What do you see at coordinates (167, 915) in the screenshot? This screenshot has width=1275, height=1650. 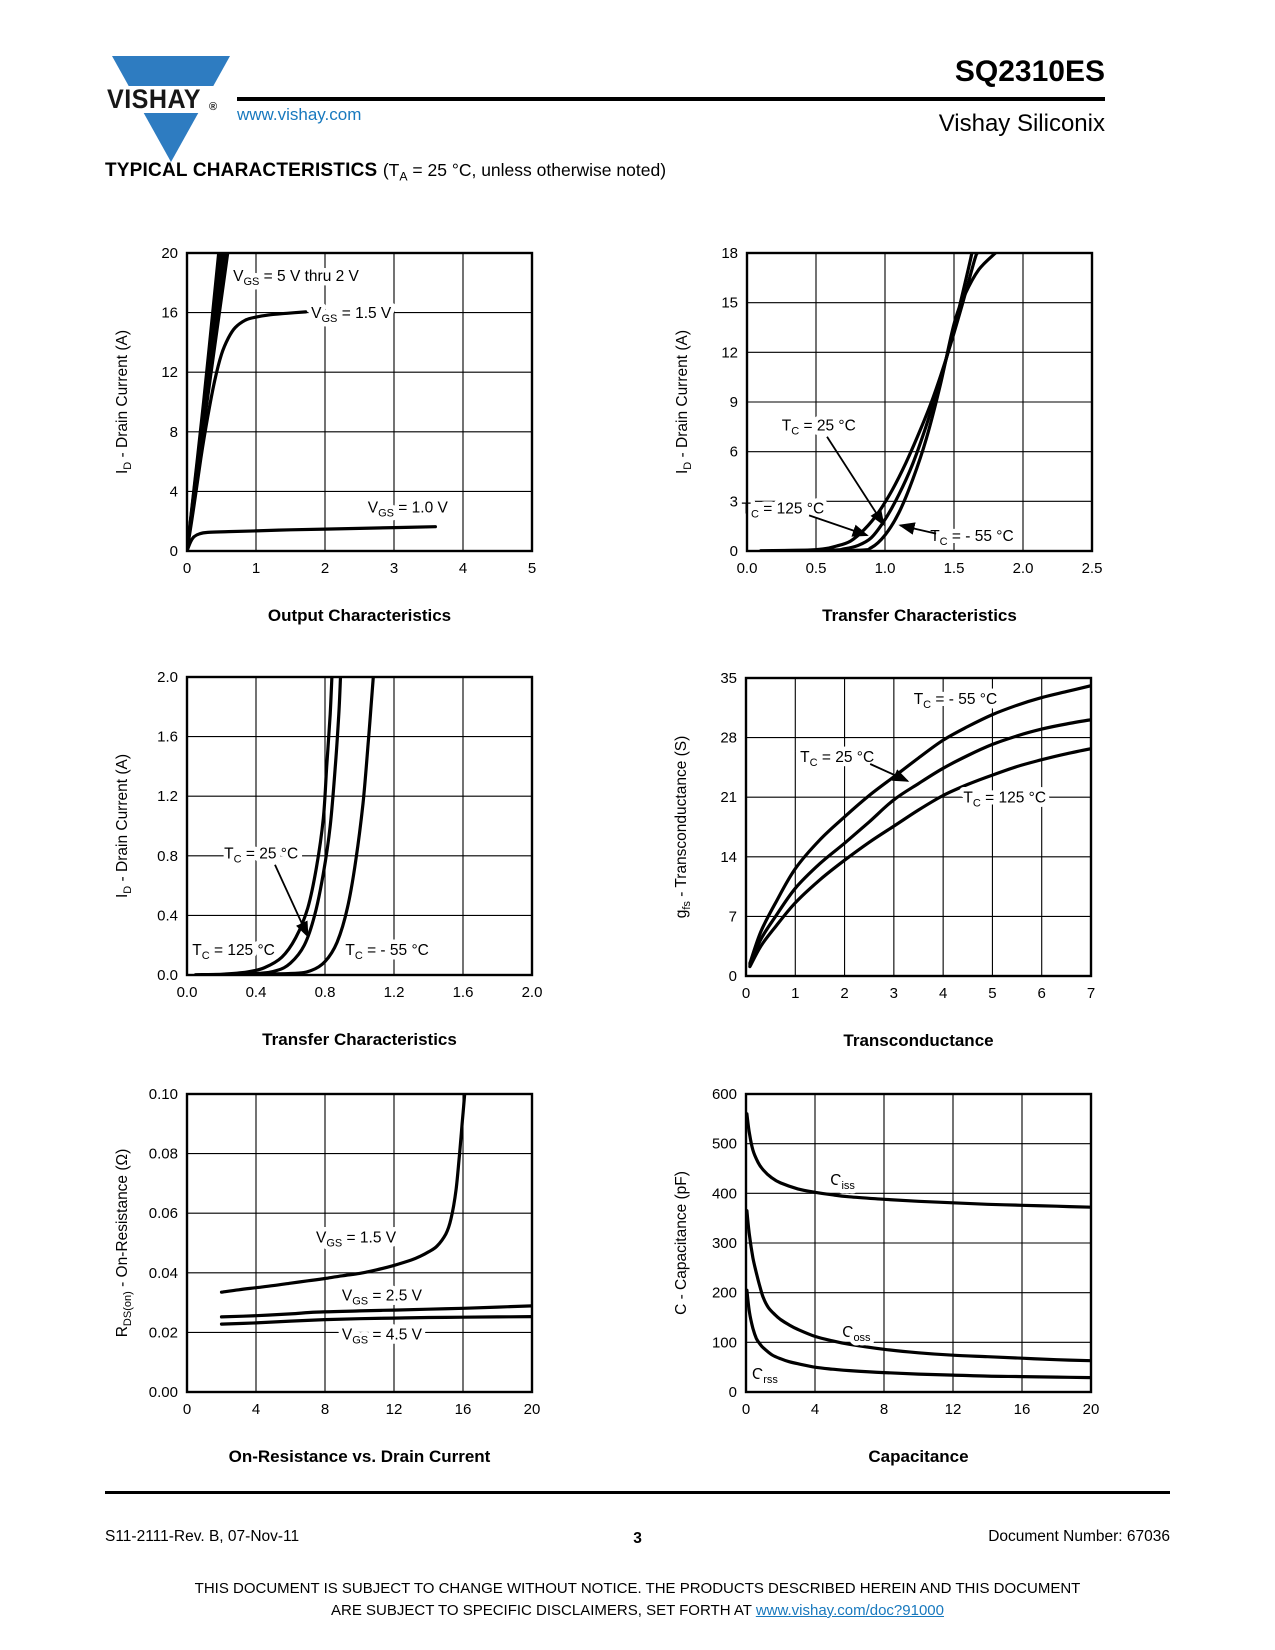 I see `y-tick-label: 0.4` at bounding box center [167, 915].